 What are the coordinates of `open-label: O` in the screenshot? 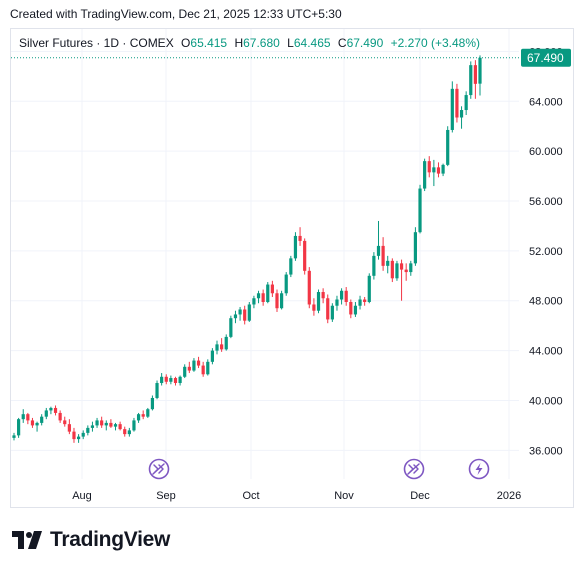 It's located at (186, 43).